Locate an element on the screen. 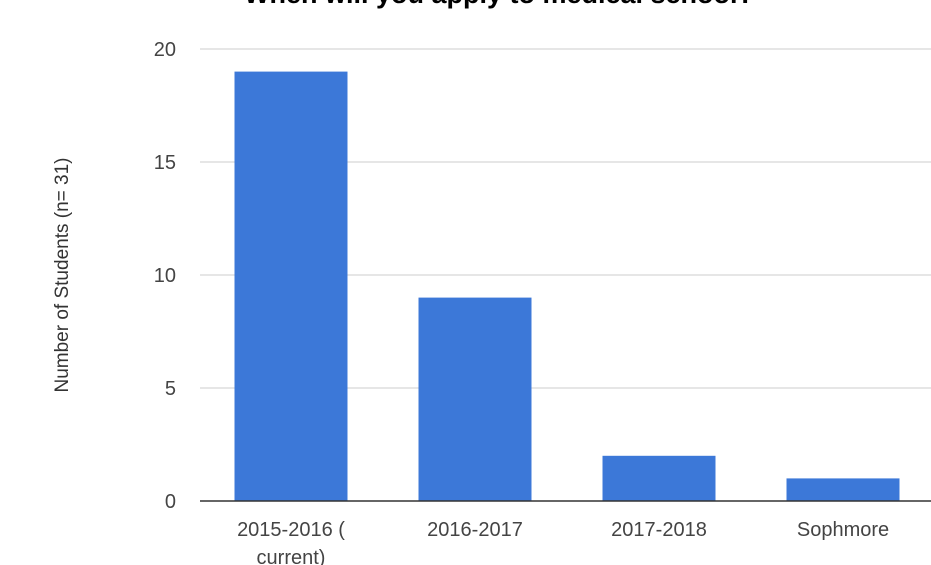  x-tick-label-2: 2016-2017 is located at coordinates (475, 530).